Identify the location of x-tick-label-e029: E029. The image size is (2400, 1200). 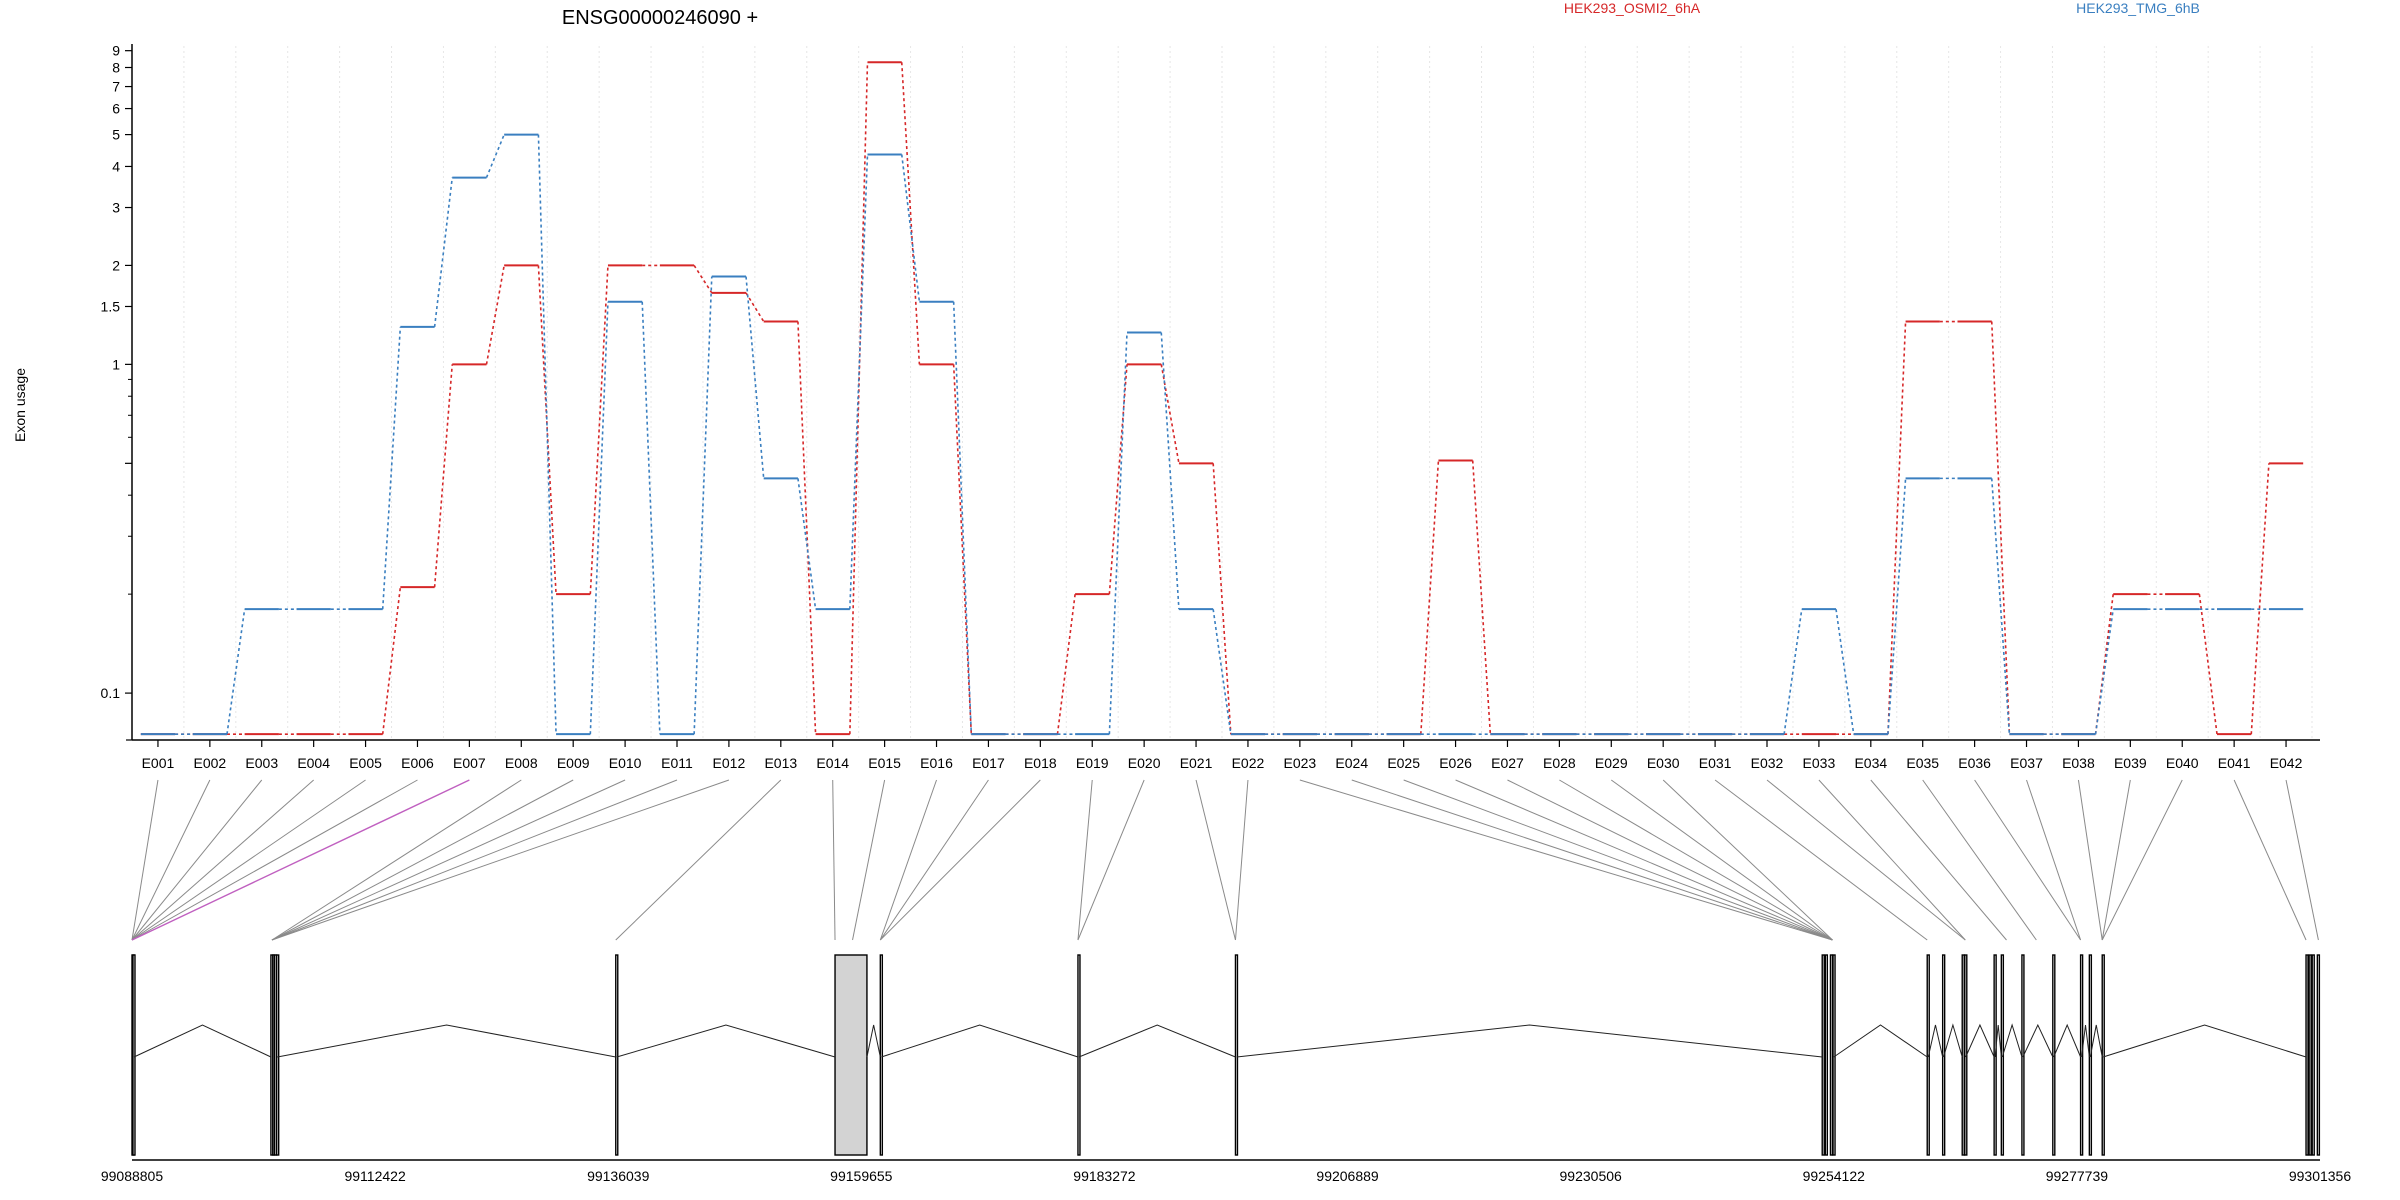
(1611, 763).